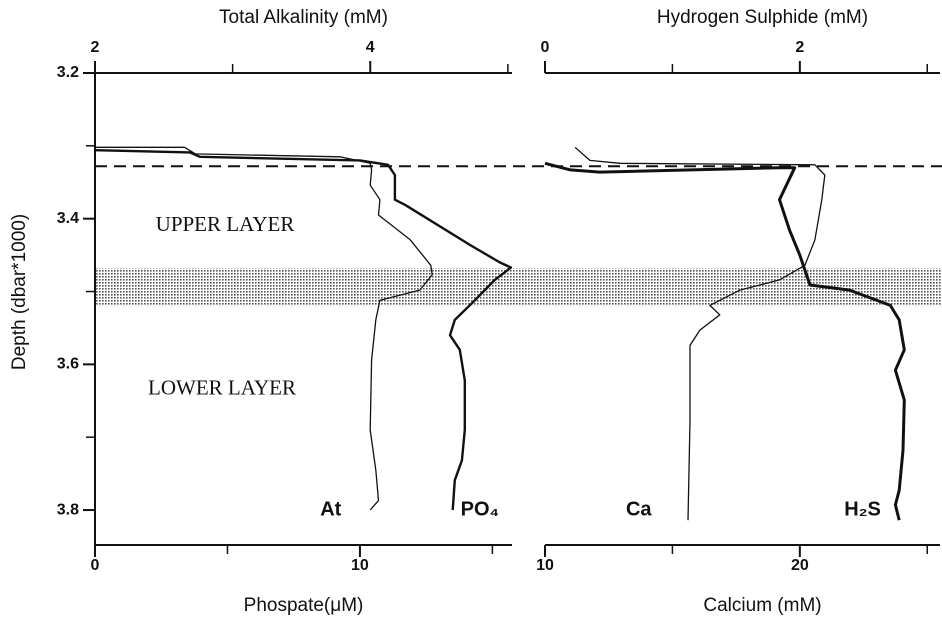  I want to click on x-axis-label: Total Alkalinity (mM), so click(303, 17).